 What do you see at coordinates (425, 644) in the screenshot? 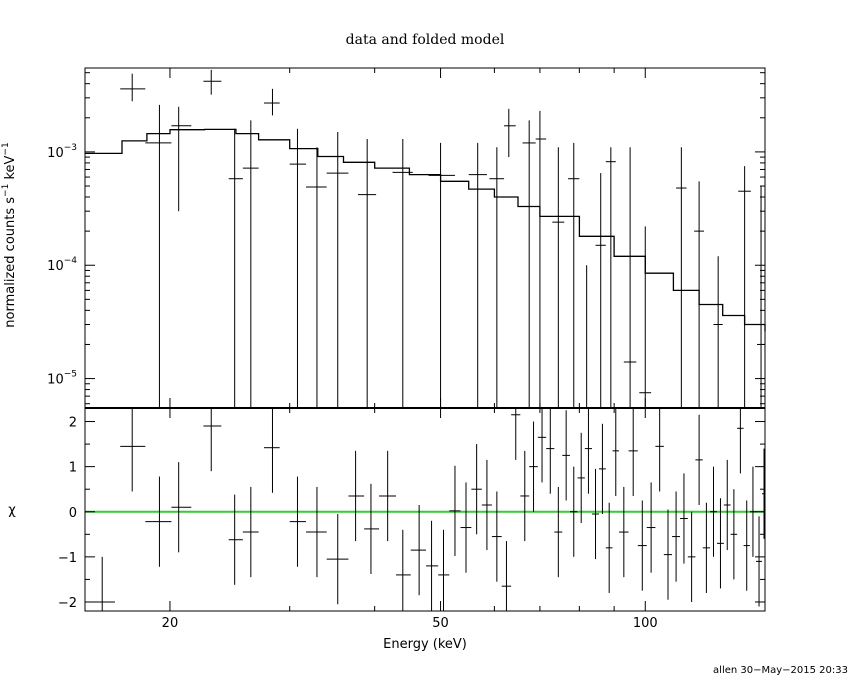
I see `x-axis-label: Energy (keV)` at bounding box center [425, 644].